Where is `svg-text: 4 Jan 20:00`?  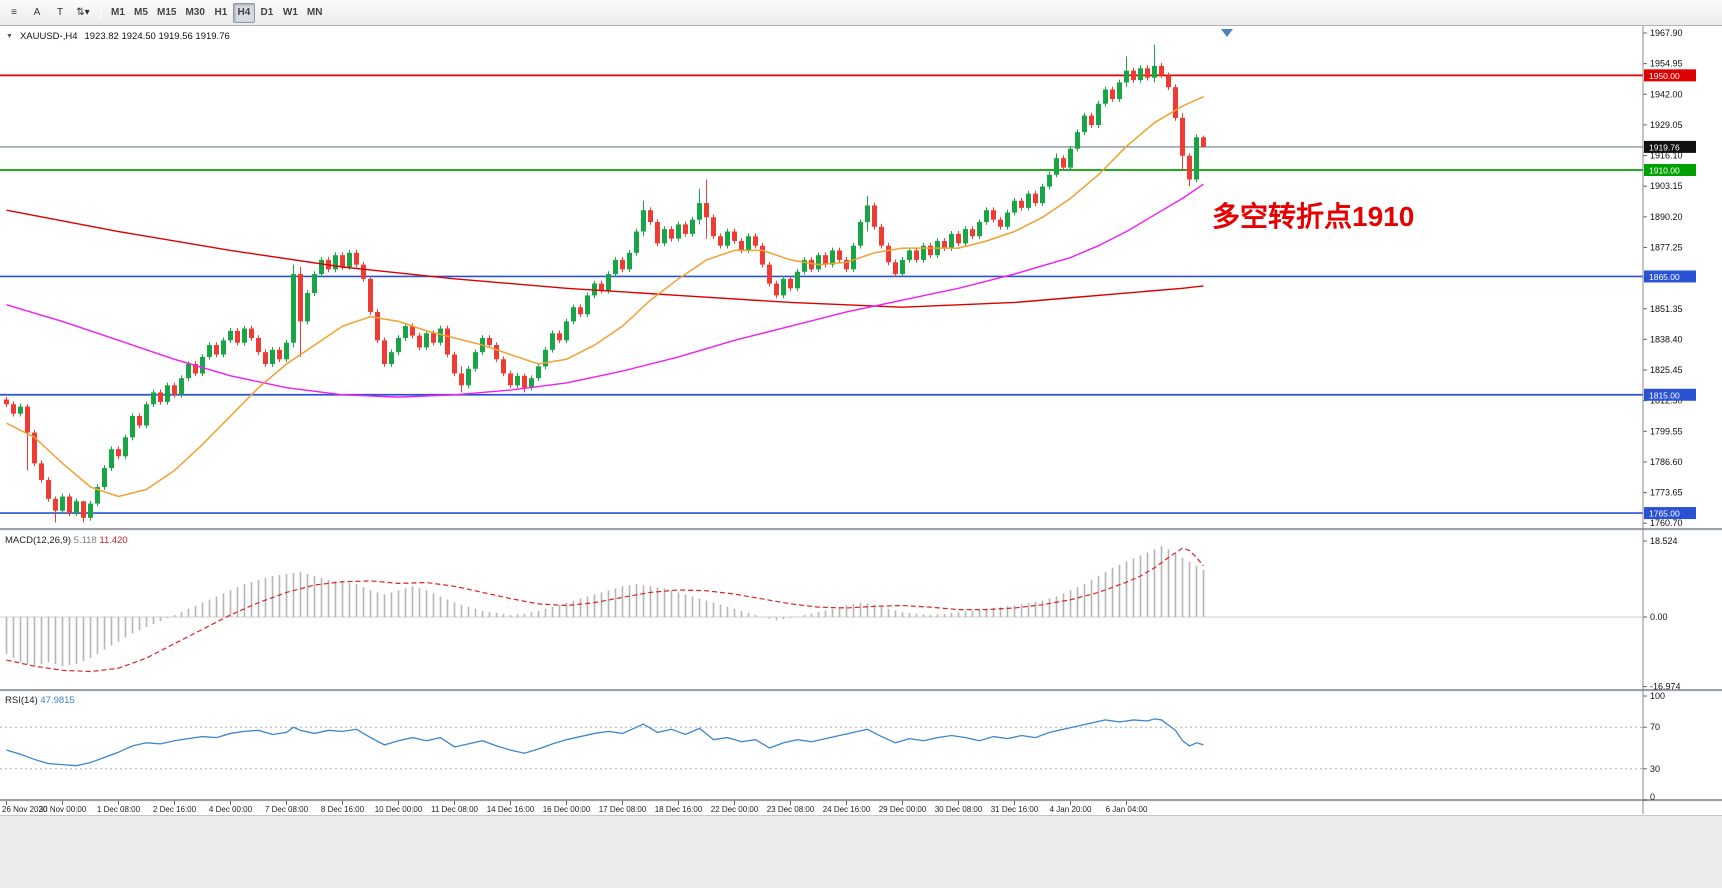
svg-text: 4 Jan 20:00 is located at coordinates (1071, 809).